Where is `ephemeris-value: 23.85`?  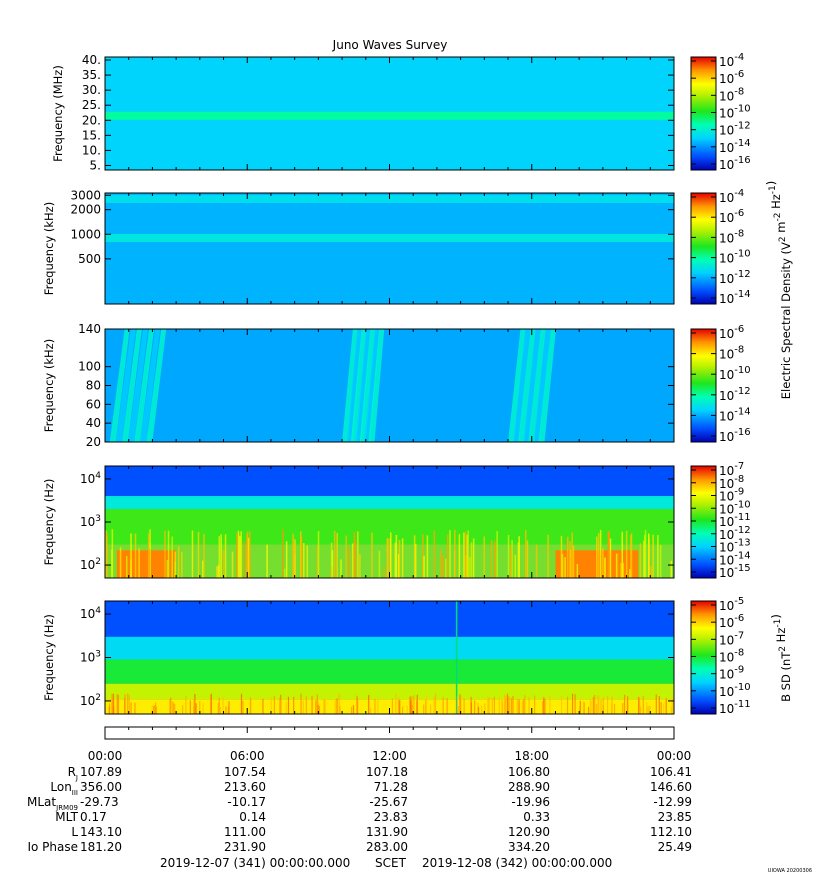 ephemeris-value: 23.85 is located at coordinates (675, 817).